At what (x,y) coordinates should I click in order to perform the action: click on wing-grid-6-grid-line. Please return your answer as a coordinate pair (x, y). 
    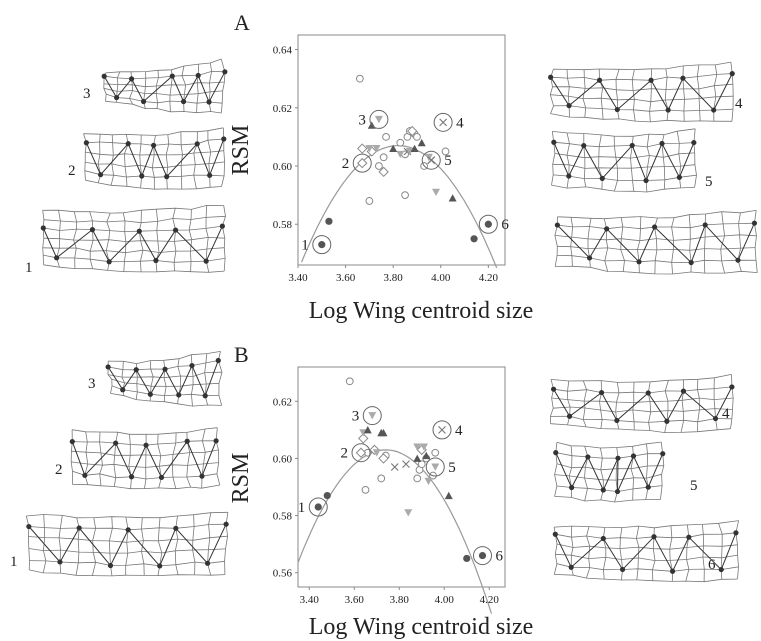
    Looking at the image, I should click on (192, 380).